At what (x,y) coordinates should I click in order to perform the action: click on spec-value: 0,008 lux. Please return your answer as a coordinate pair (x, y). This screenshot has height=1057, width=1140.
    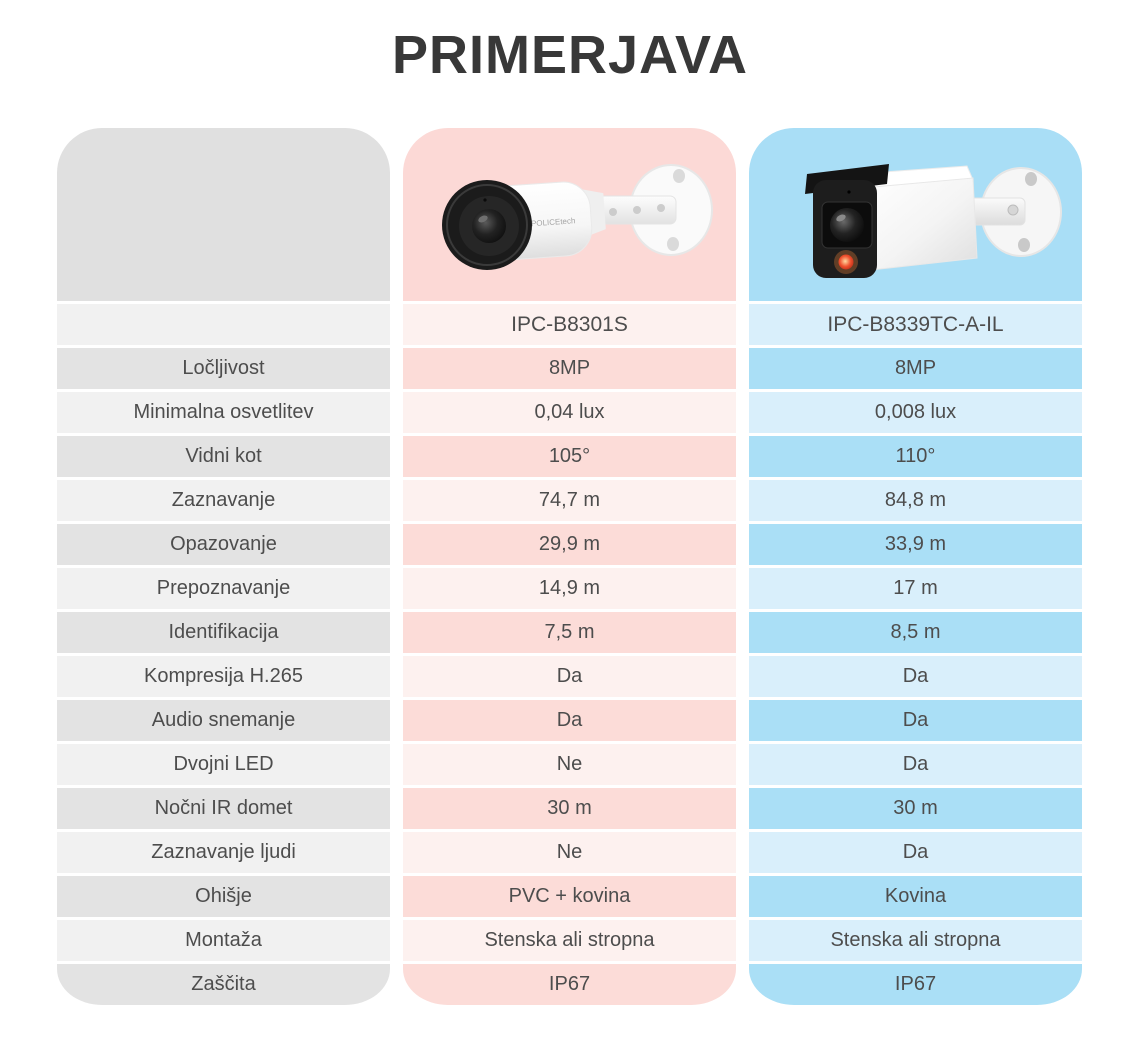
    Looking at the image, I should click on (915, 412).